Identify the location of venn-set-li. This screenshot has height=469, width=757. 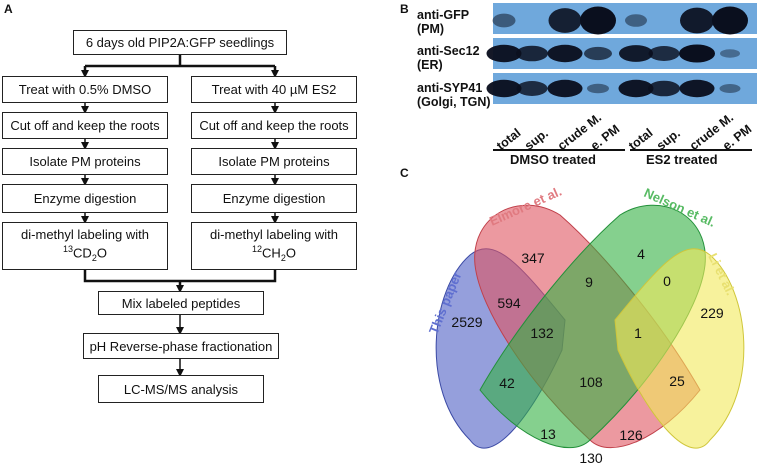
(679, 348).